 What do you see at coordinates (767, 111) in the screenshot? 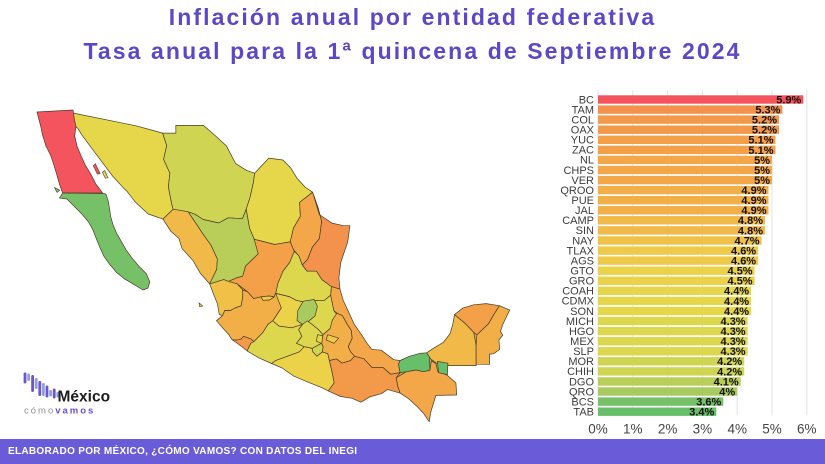
I see `svg-text: 5.3%` at bounding box center [767, 111].